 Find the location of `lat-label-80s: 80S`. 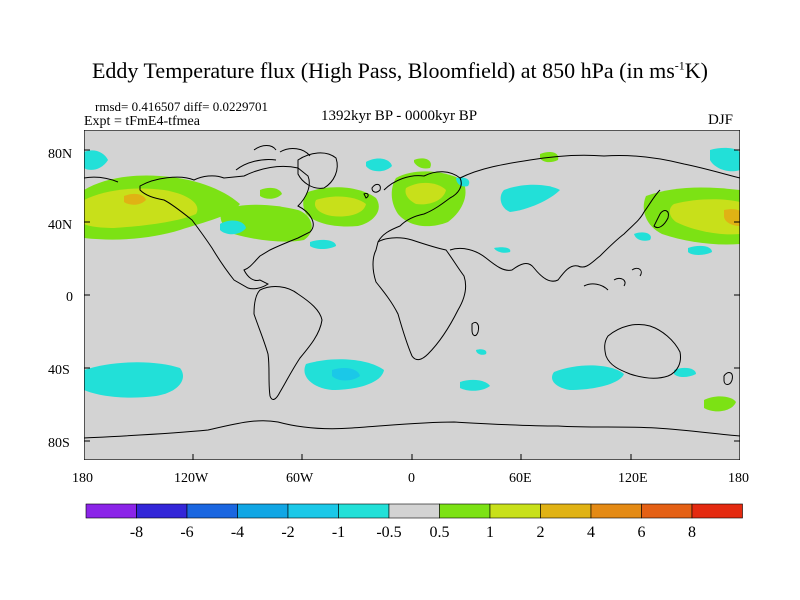

lat-label-80s: 80S is located at coordinates (59, 443).